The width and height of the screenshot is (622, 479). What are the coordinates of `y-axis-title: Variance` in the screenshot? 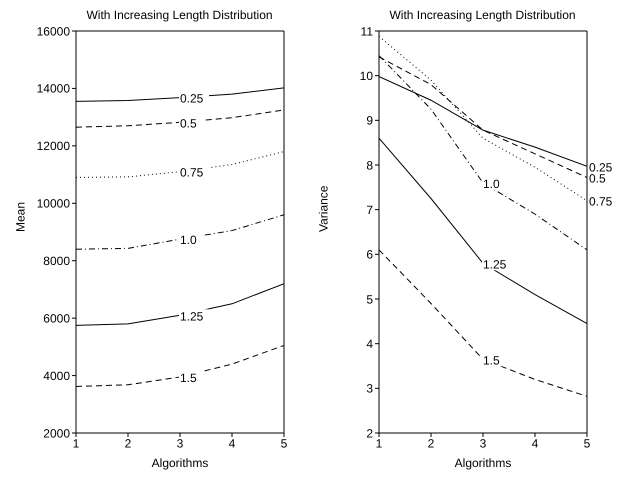 It's located at (323, 208).